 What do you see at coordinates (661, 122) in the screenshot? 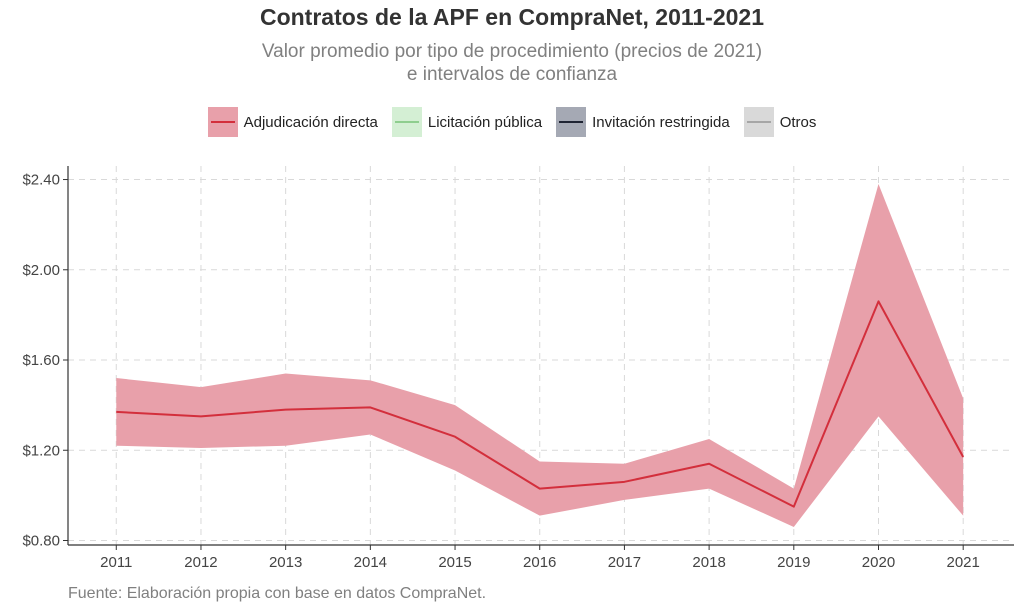
I see `legend-label-invitacion: Invitación restringida` at bounding box center [661, 122].